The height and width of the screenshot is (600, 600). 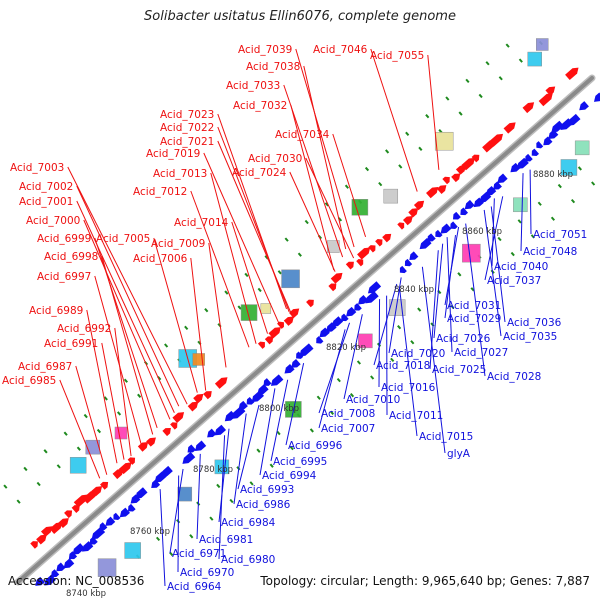 I want to click on gene-label-acid-6981: Acid_6981, so click(x=226, y=540).